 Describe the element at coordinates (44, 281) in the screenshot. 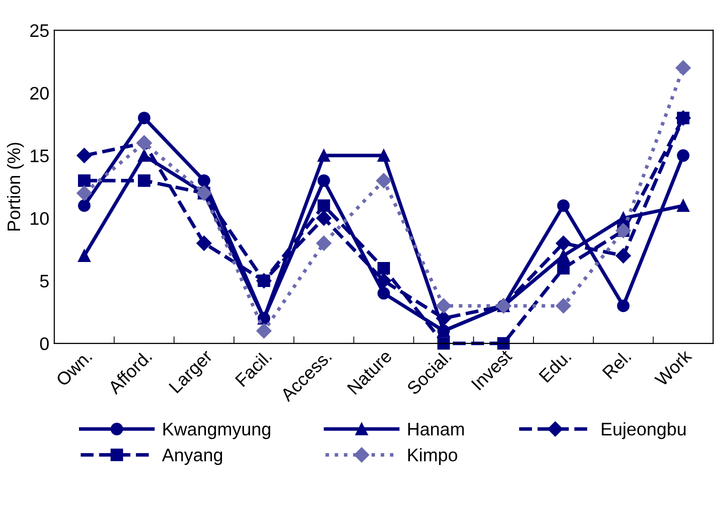

I see `y-tick-label: 5` at that location.